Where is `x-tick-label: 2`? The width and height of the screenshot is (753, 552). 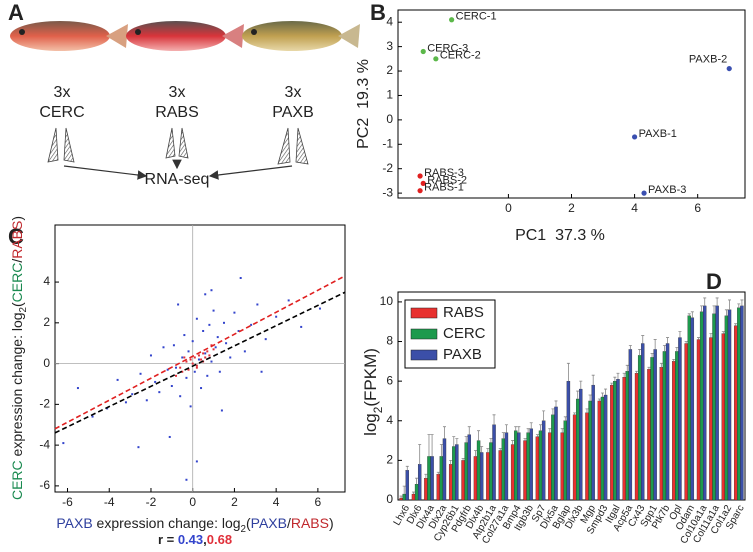
x-tick-label: 2 is located at coordinates (234, 502).